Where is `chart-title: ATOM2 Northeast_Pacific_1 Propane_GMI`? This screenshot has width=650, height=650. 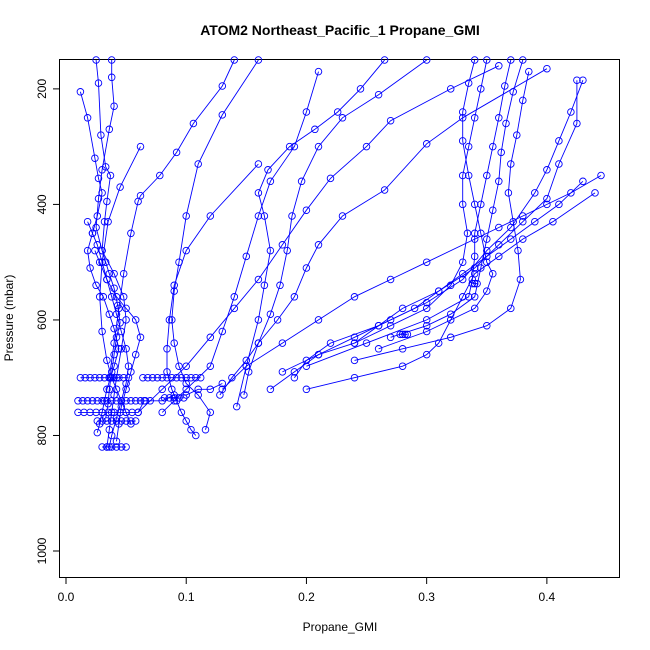 chart-title: ATOM2 Northeast_Pacific_1 Propane_GMI is located at coordinates (340, 30).